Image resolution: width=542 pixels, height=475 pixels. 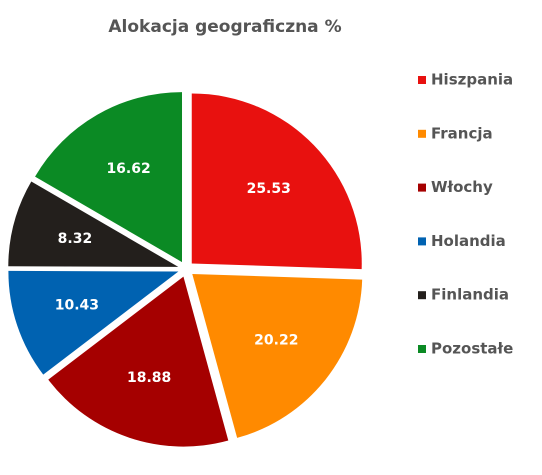 What do you see at coordinates (472, 80) in the screenshot?
I see `legend-label: Hiszpania` at bounding box center [472, 80].